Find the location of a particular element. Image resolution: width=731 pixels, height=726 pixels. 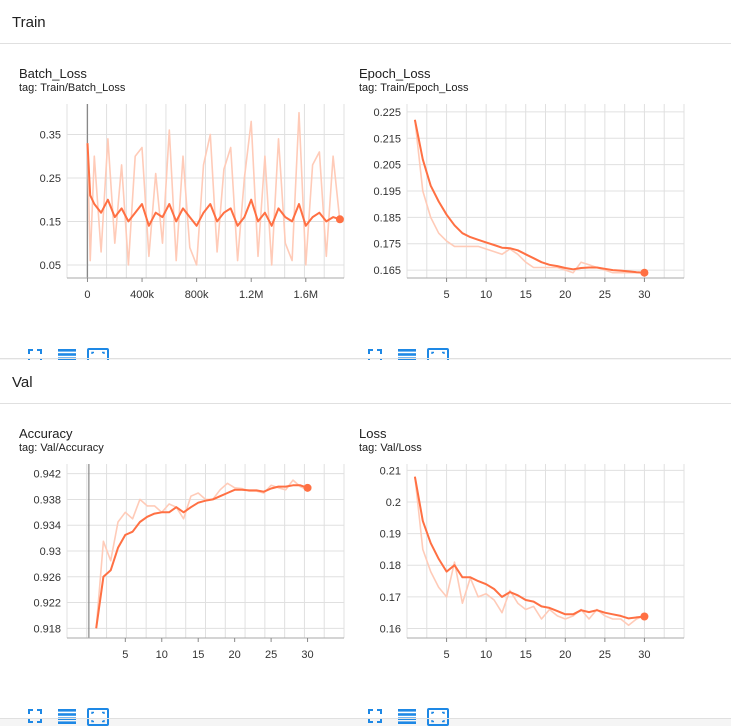

card-title: Epoch_Loss is located at coordinates (395, 73).